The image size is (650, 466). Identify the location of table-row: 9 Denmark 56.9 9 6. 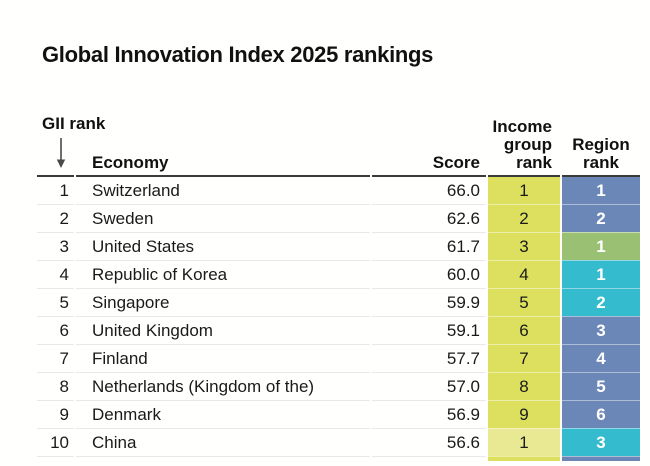
(338, 414).